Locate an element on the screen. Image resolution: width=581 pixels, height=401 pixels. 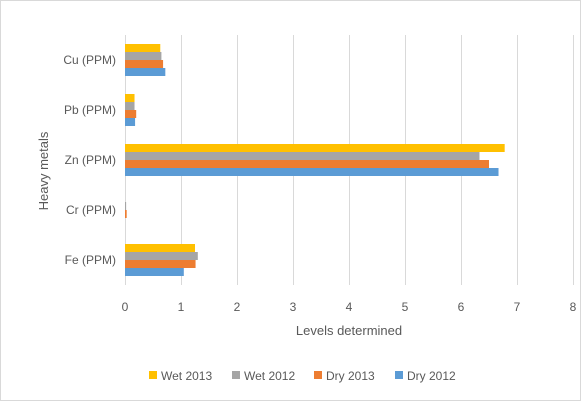
x-tick-label: 3 is located at coordinates (293, 307).